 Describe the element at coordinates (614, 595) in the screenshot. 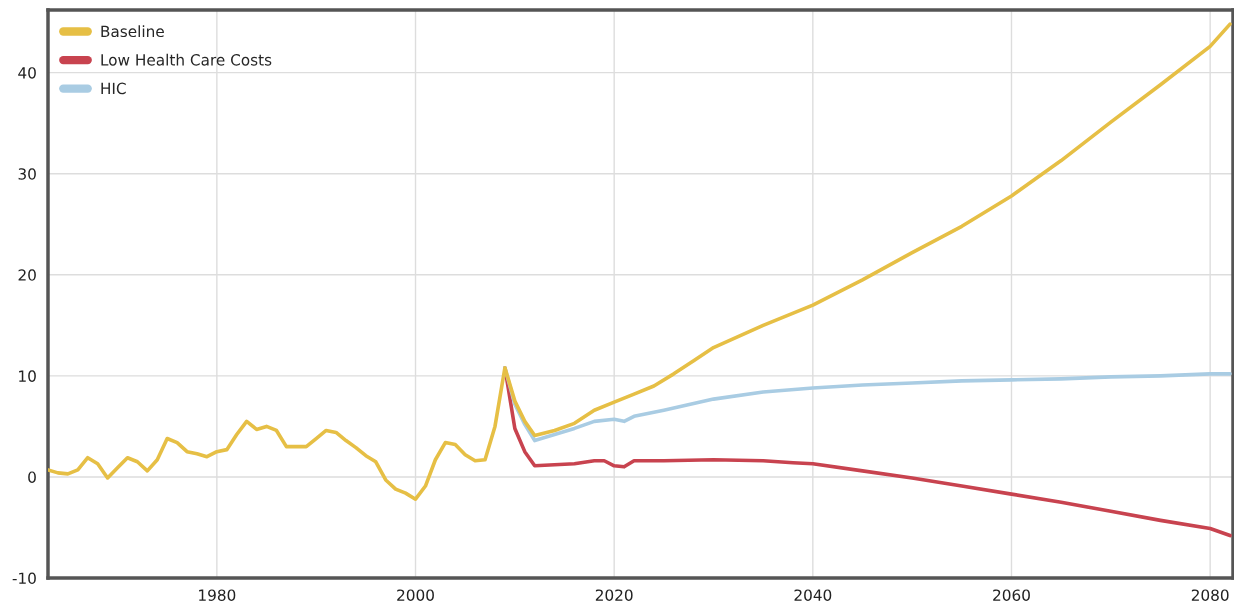

I see `x-tick-label: 2020` at that location.